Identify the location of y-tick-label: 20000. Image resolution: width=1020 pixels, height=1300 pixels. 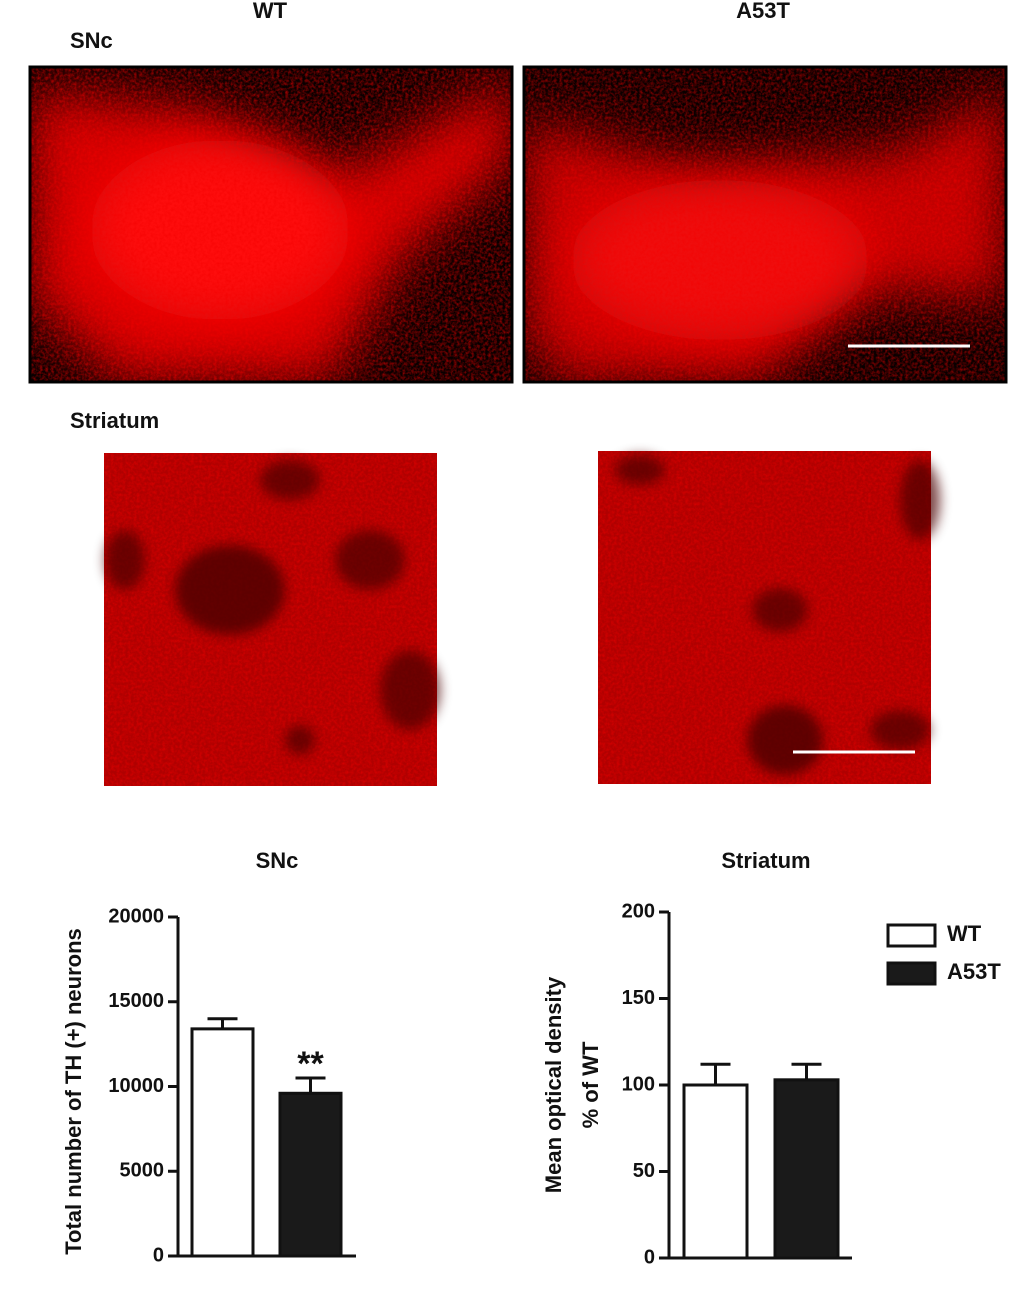
(136, 916).